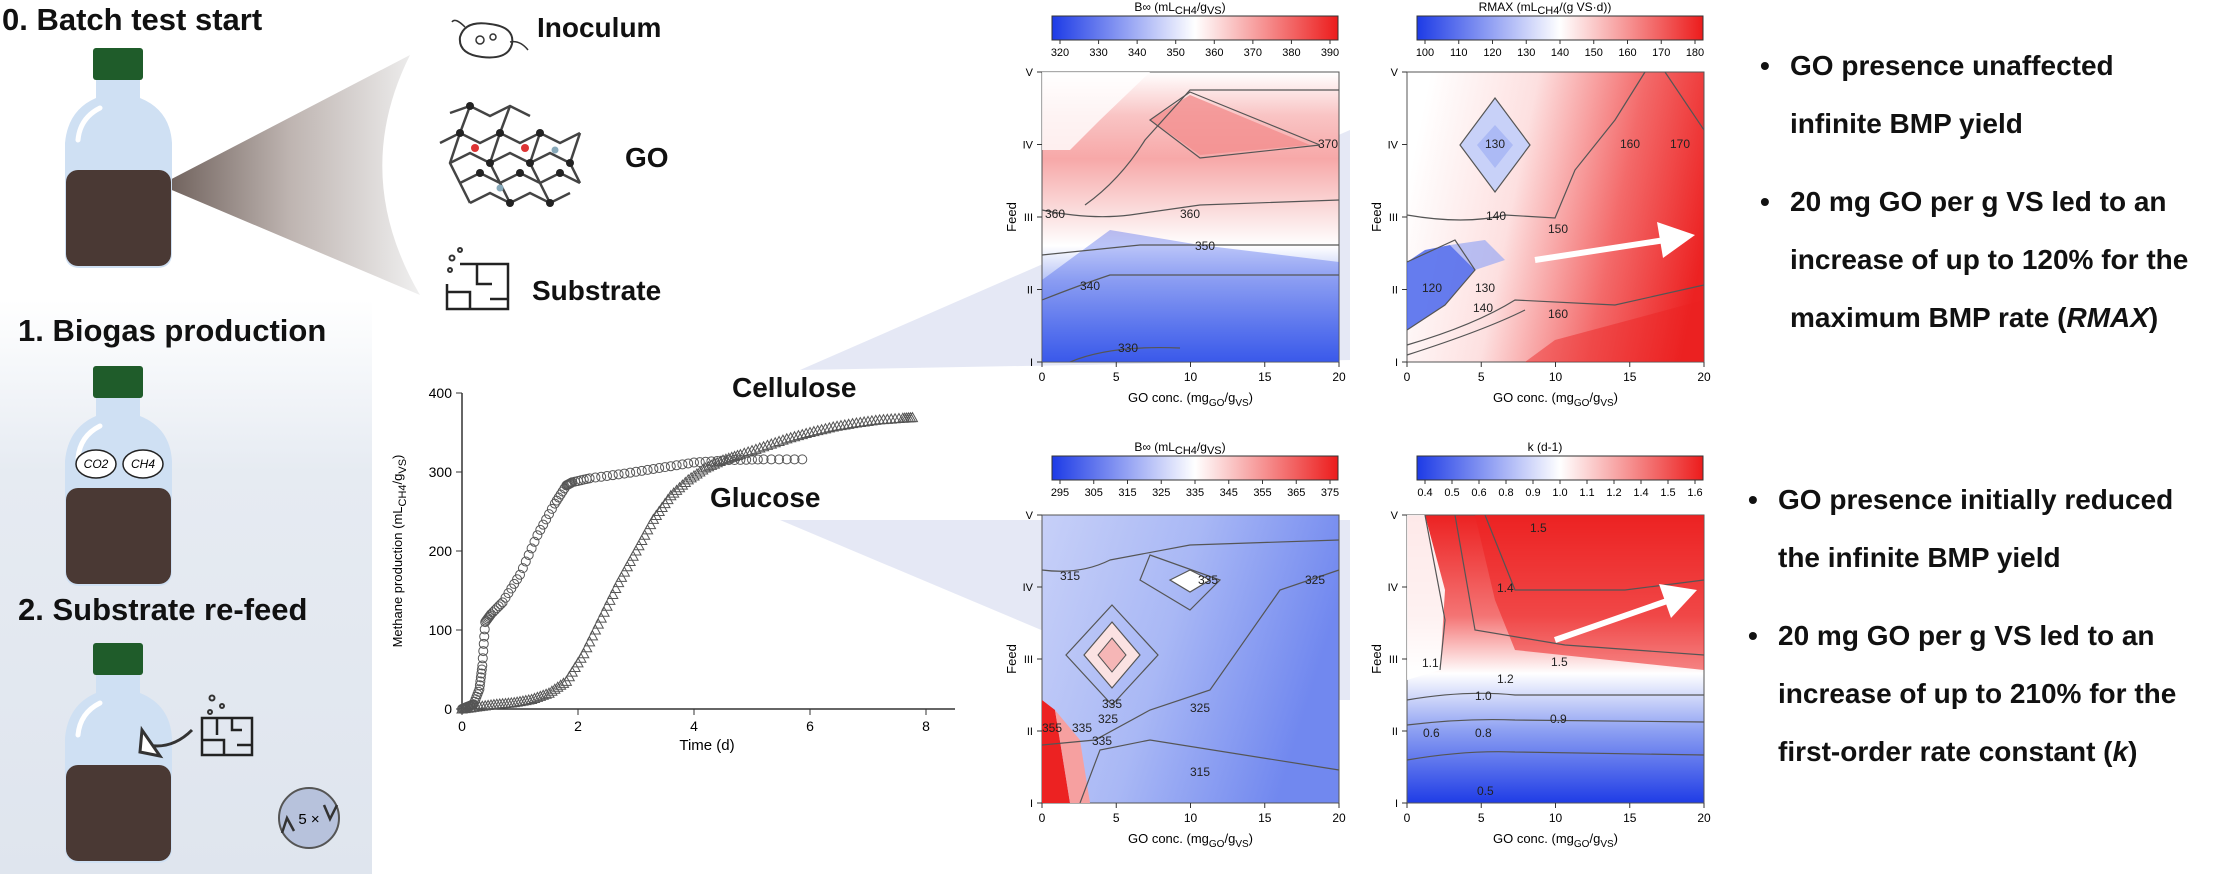 Image resolution: width=2213 pixels, height=874 pixels. Describe the element at coordinates (1680, 144) in the screenshot. I see `svg-text: 170` at that location.